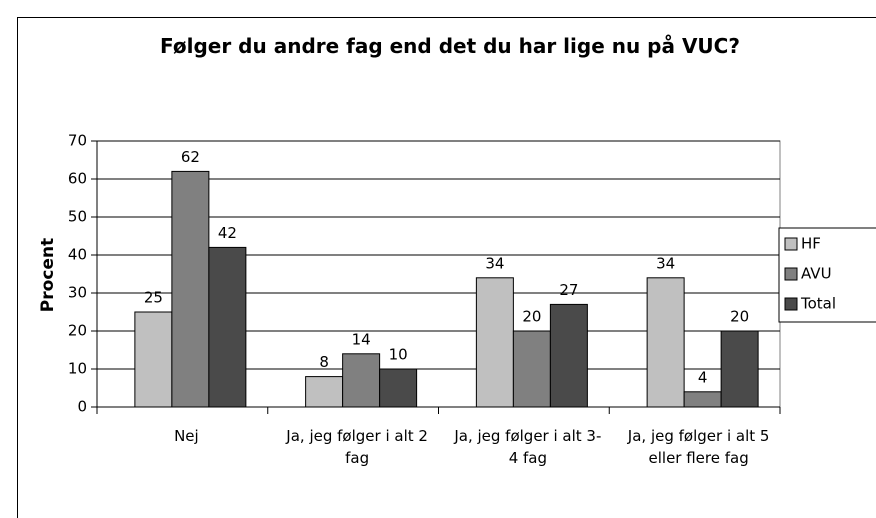  What do you see at coordinates (186, 436) in the screenshot?
I see `x-tick-label: Nej` at bounding box center [186, 436].